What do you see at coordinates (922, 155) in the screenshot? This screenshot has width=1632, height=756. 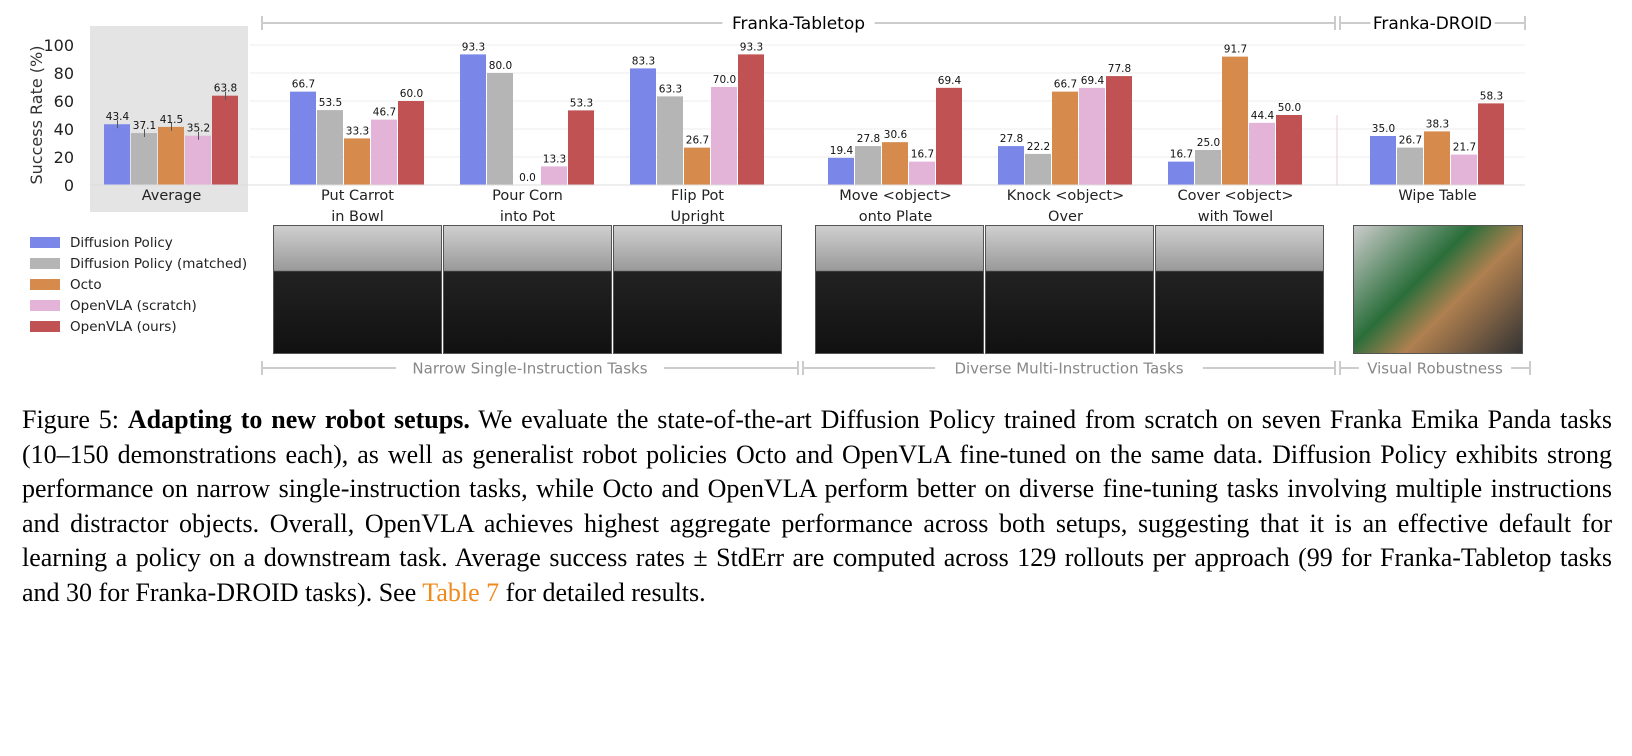 I see `bar-value-label: 16.7` at bounding box center [922, 155].